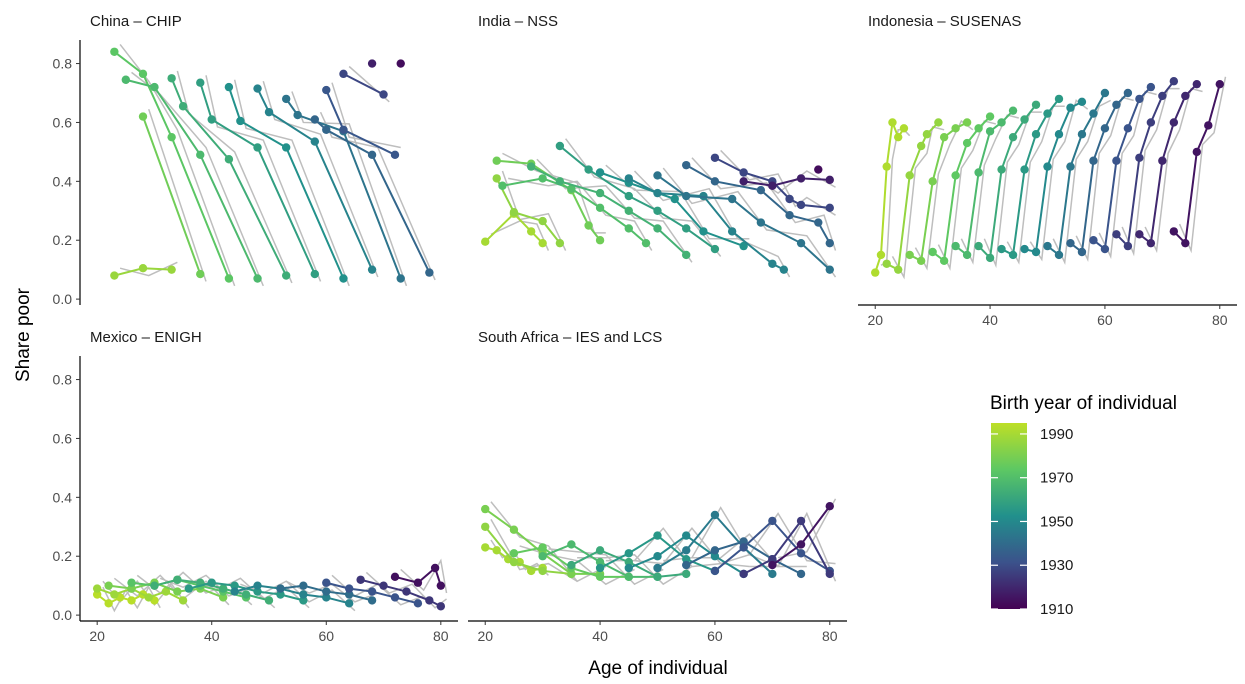 The width and height of the screenshot is (1245, 684). Describe the element at coordinates (136, 21) in the screenshot. I see `panel-title: China – CHIP` at that location.